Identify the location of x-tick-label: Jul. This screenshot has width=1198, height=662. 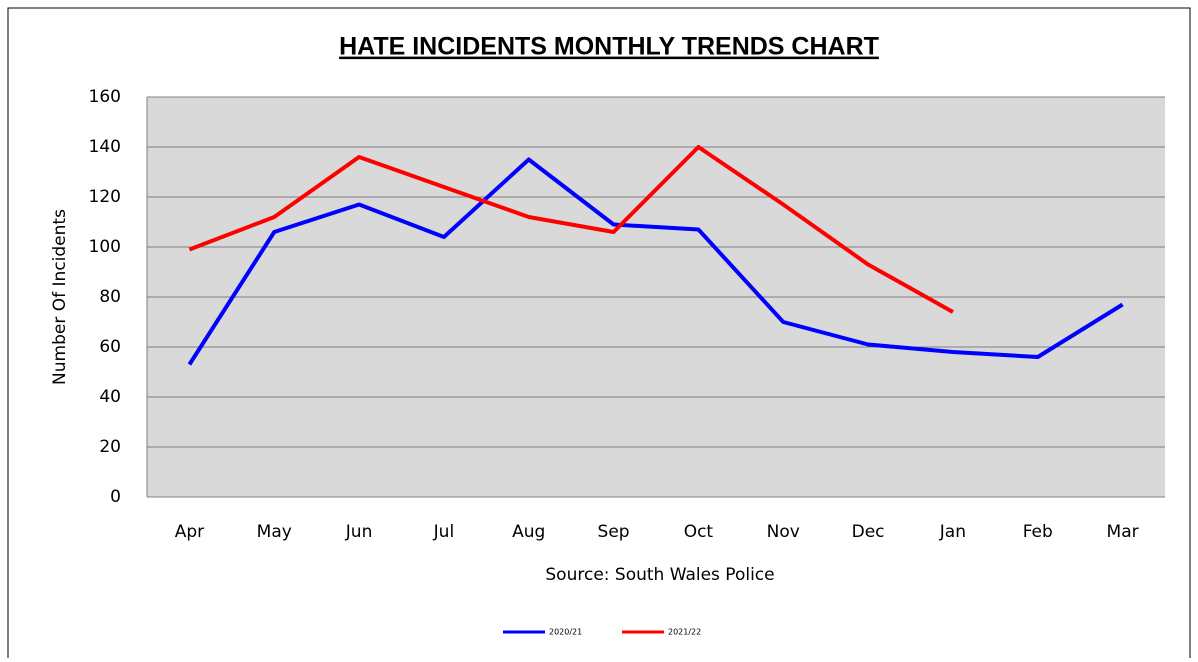
(444, 532).